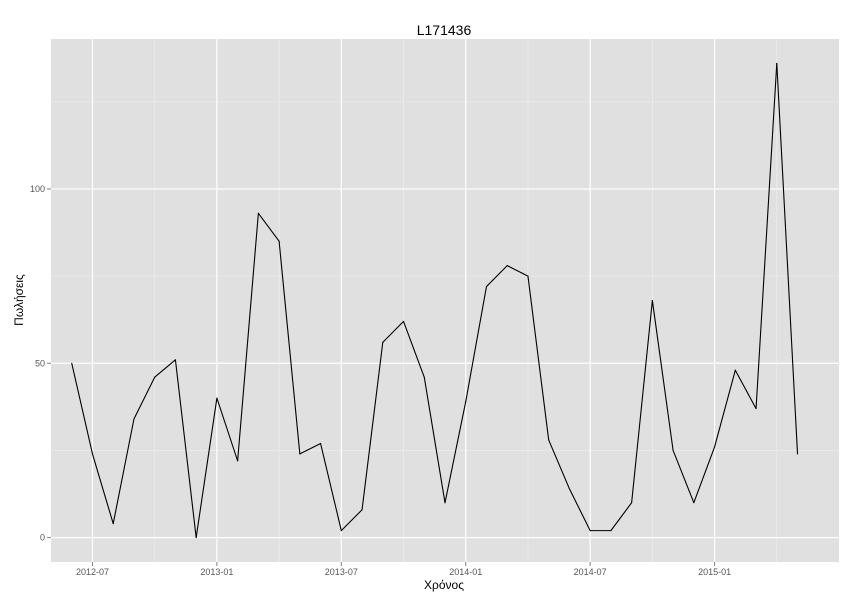 Image resolution: width=858 pixels, height=602 pixels. I want to click on y-tick-label: 100, so click(37, 189).